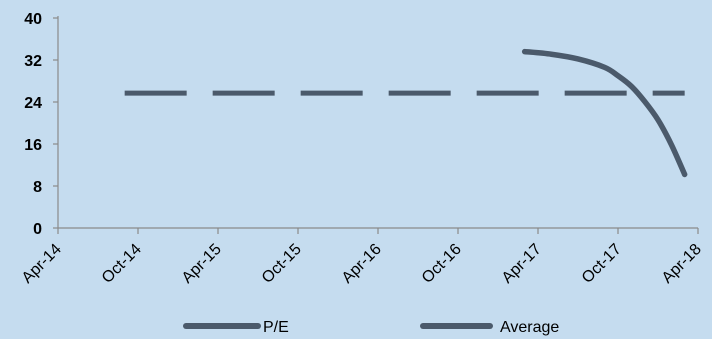 The image size is (712, 339). I want to click on y-tick-label: 40, so click(33, 19).